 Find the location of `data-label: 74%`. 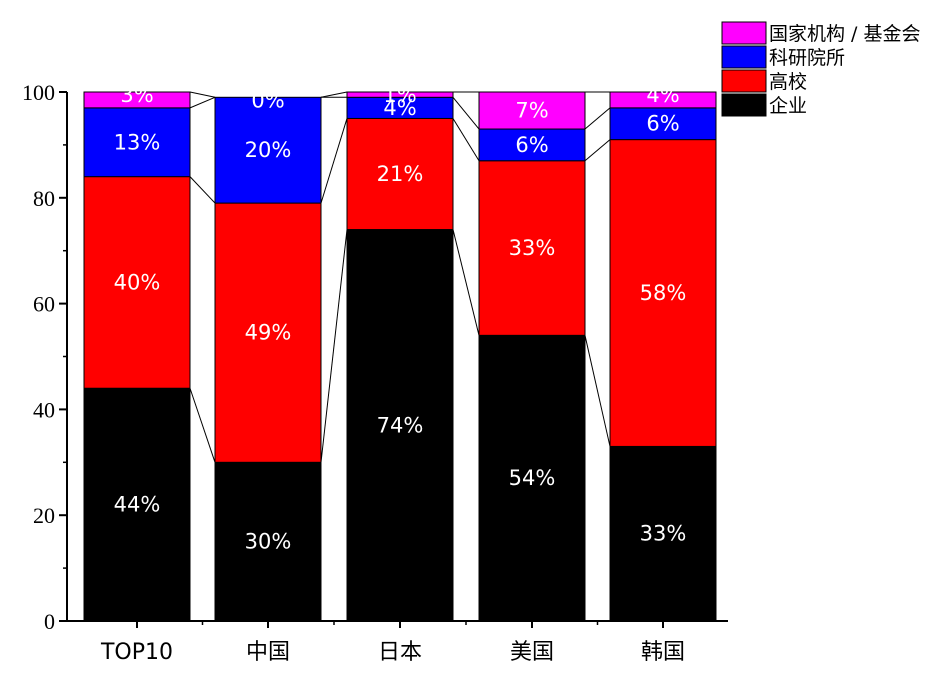

data-label: 74% is located at coordinates (400, 425).